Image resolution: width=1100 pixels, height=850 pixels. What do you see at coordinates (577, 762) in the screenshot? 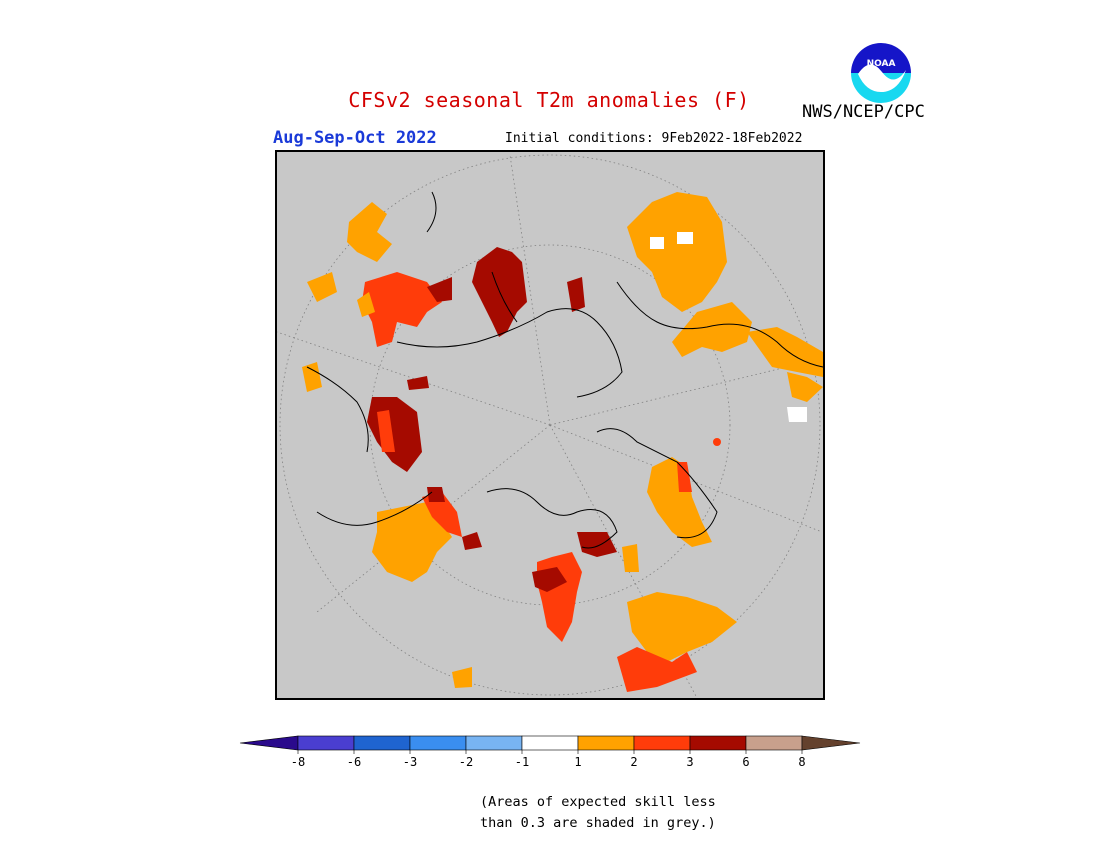
I see `colorbar-tick-label: 1` at bounding box center [577, 762].